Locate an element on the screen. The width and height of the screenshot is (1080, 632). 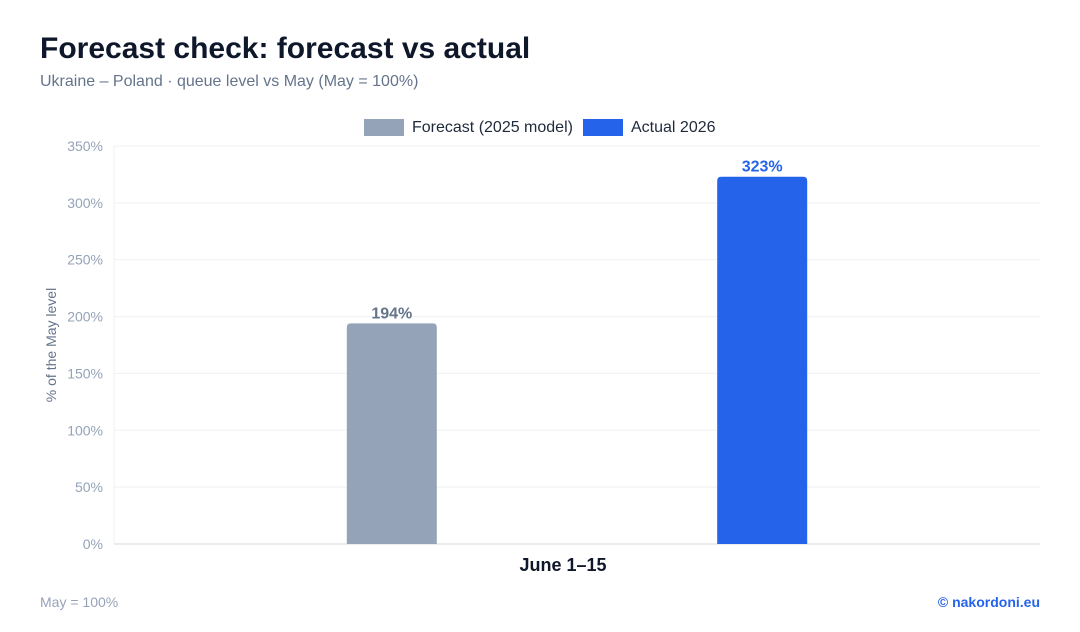
footer-credit: © nakordoni.eu is located at coordinates (988, 602).